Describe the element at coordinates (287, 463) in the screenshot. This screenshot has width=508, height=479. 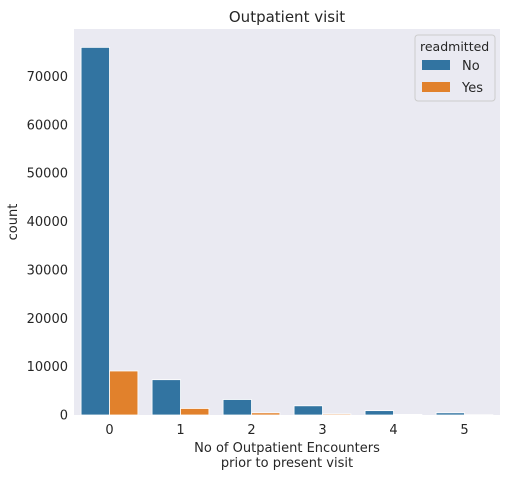
I see `x-axis-label-line-2: prior to present visit` at that location.